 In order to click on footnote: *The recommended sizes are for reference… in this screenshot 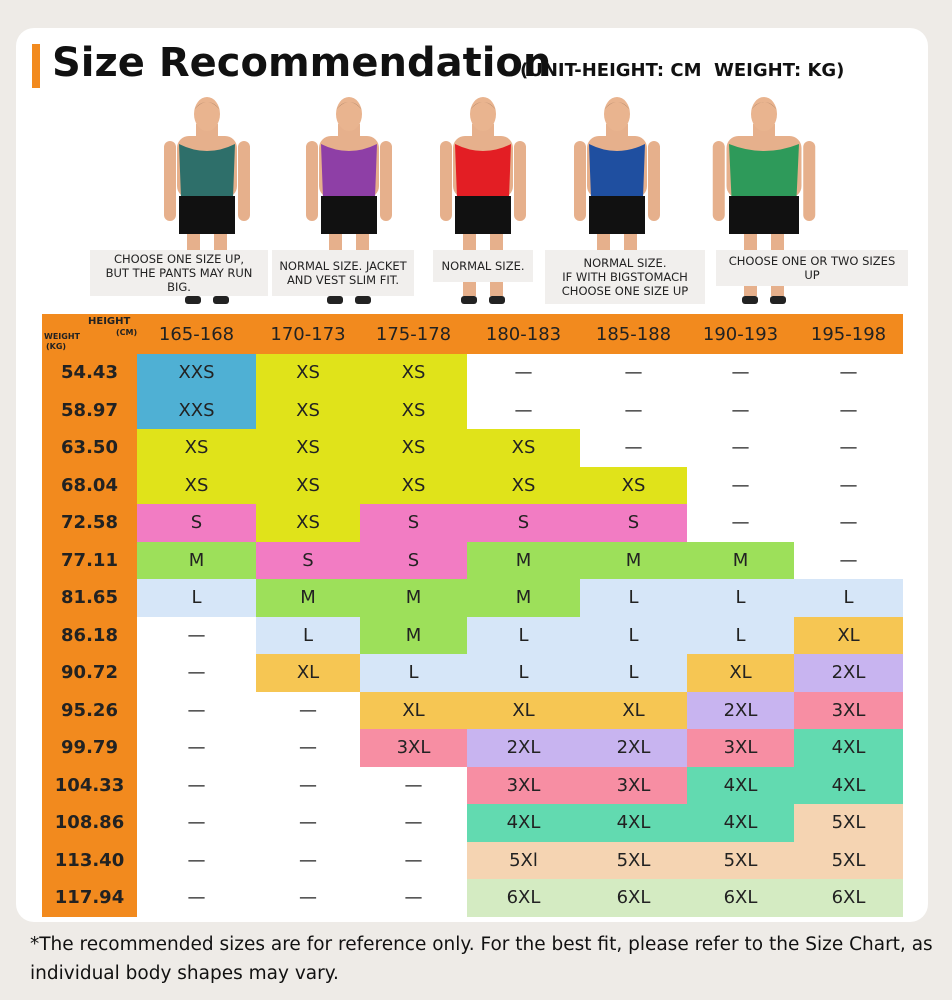, I will do `click(481, 959)`.